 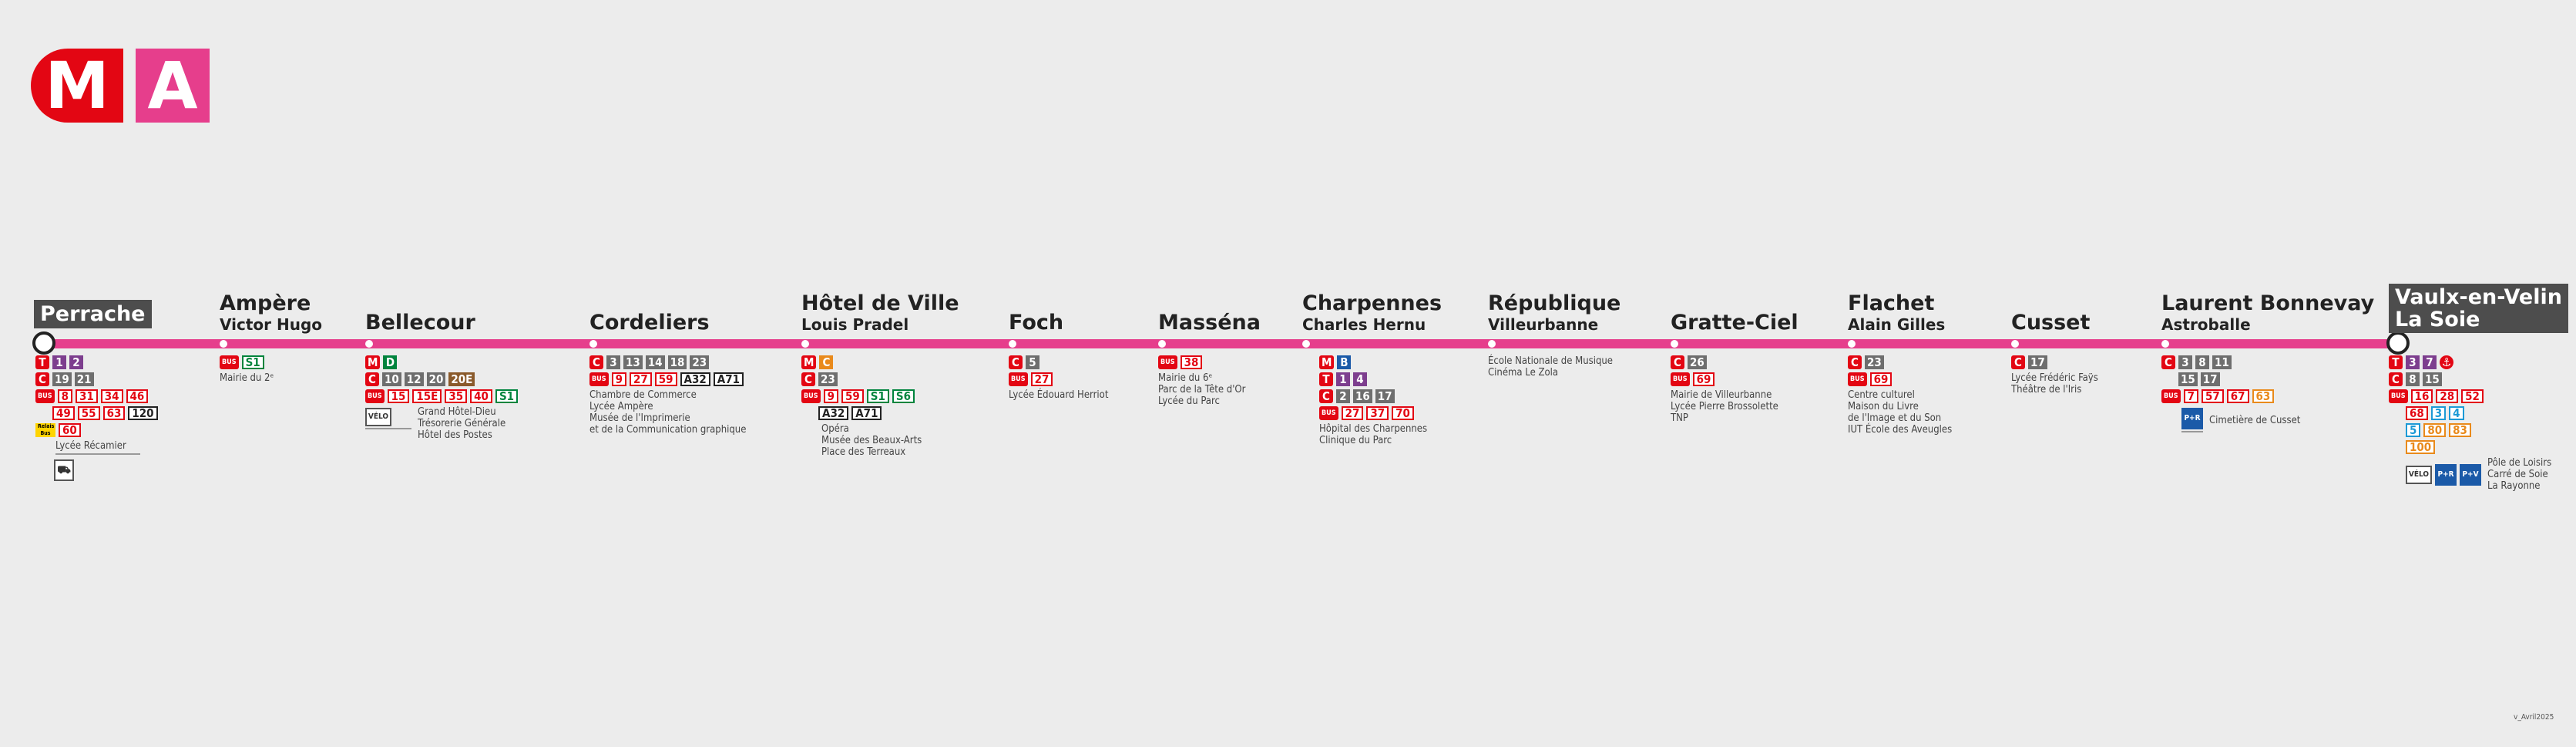 What do you see at coordinates (1355, 440) in the screenshot?
I see `poi-text: Clinique du Parc` at bounding box center [1355, 440].